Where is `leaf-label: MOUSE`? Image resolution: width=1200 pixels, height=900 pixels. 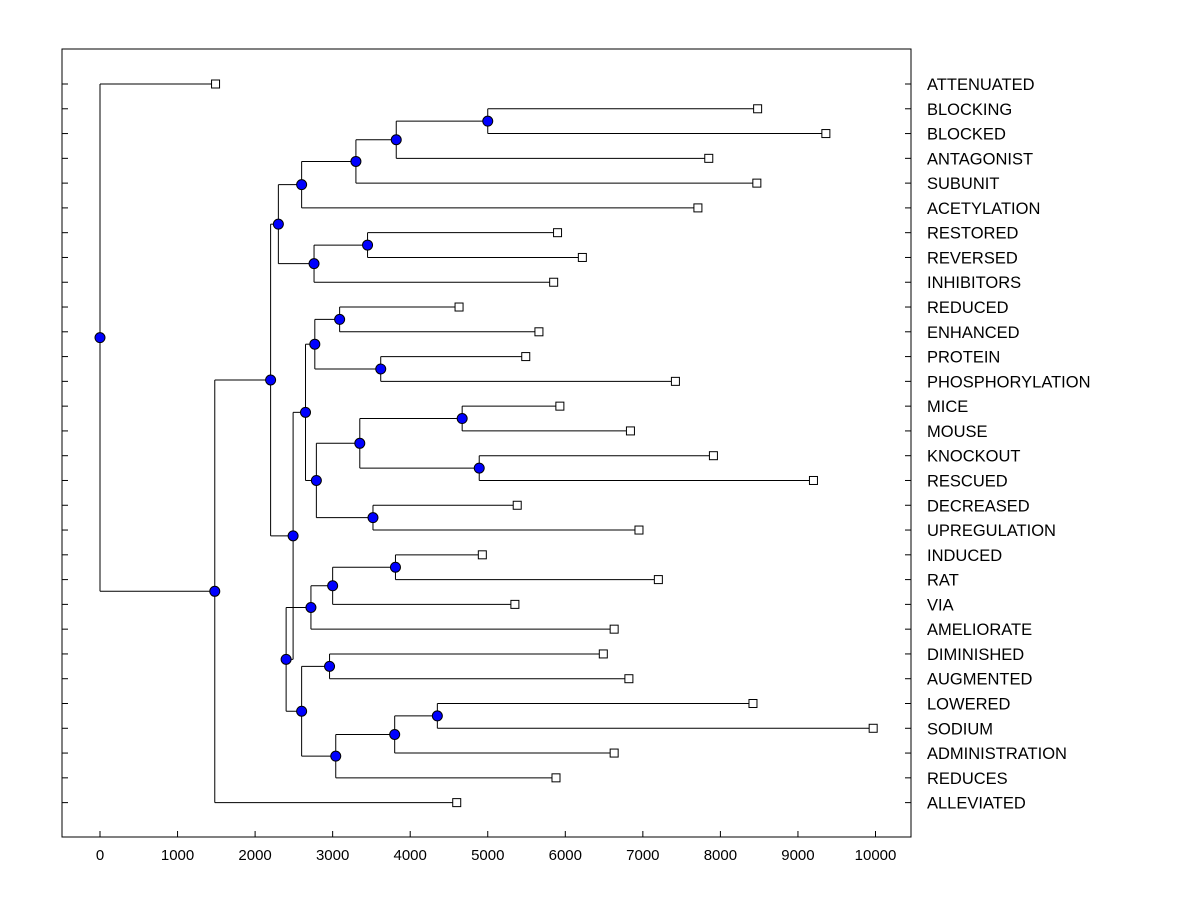
leaf-label: MOUSE is located at coordinates (957, 432).